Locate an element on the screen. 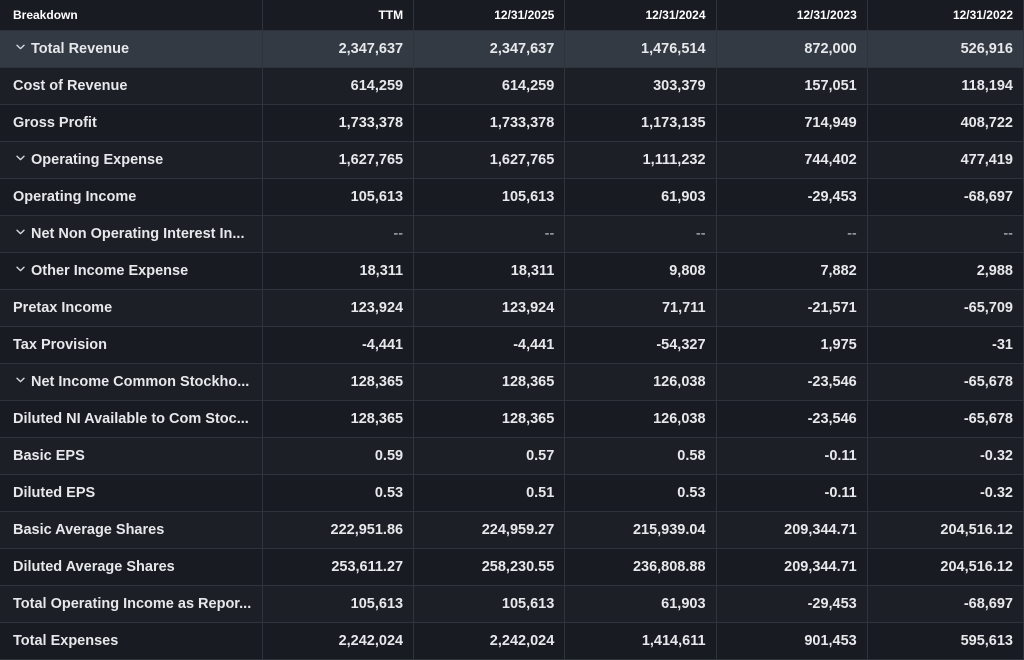  row-label-cell: Operating Expense is located at coordinates (131, 160).